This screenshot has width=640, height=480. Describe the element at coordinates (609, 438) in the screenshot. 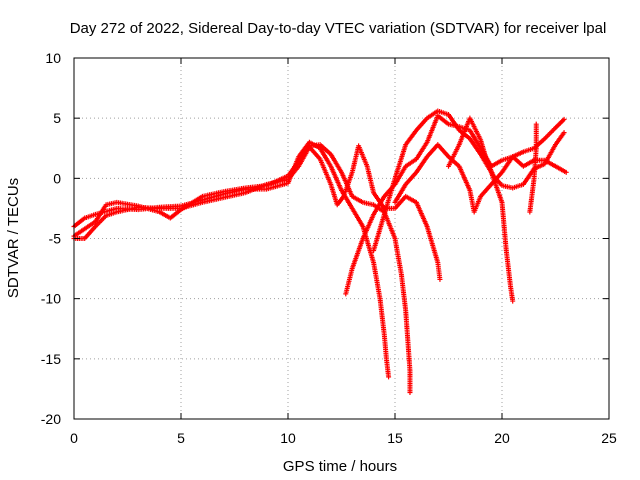

I see `x-tick-label: 25` at that location.